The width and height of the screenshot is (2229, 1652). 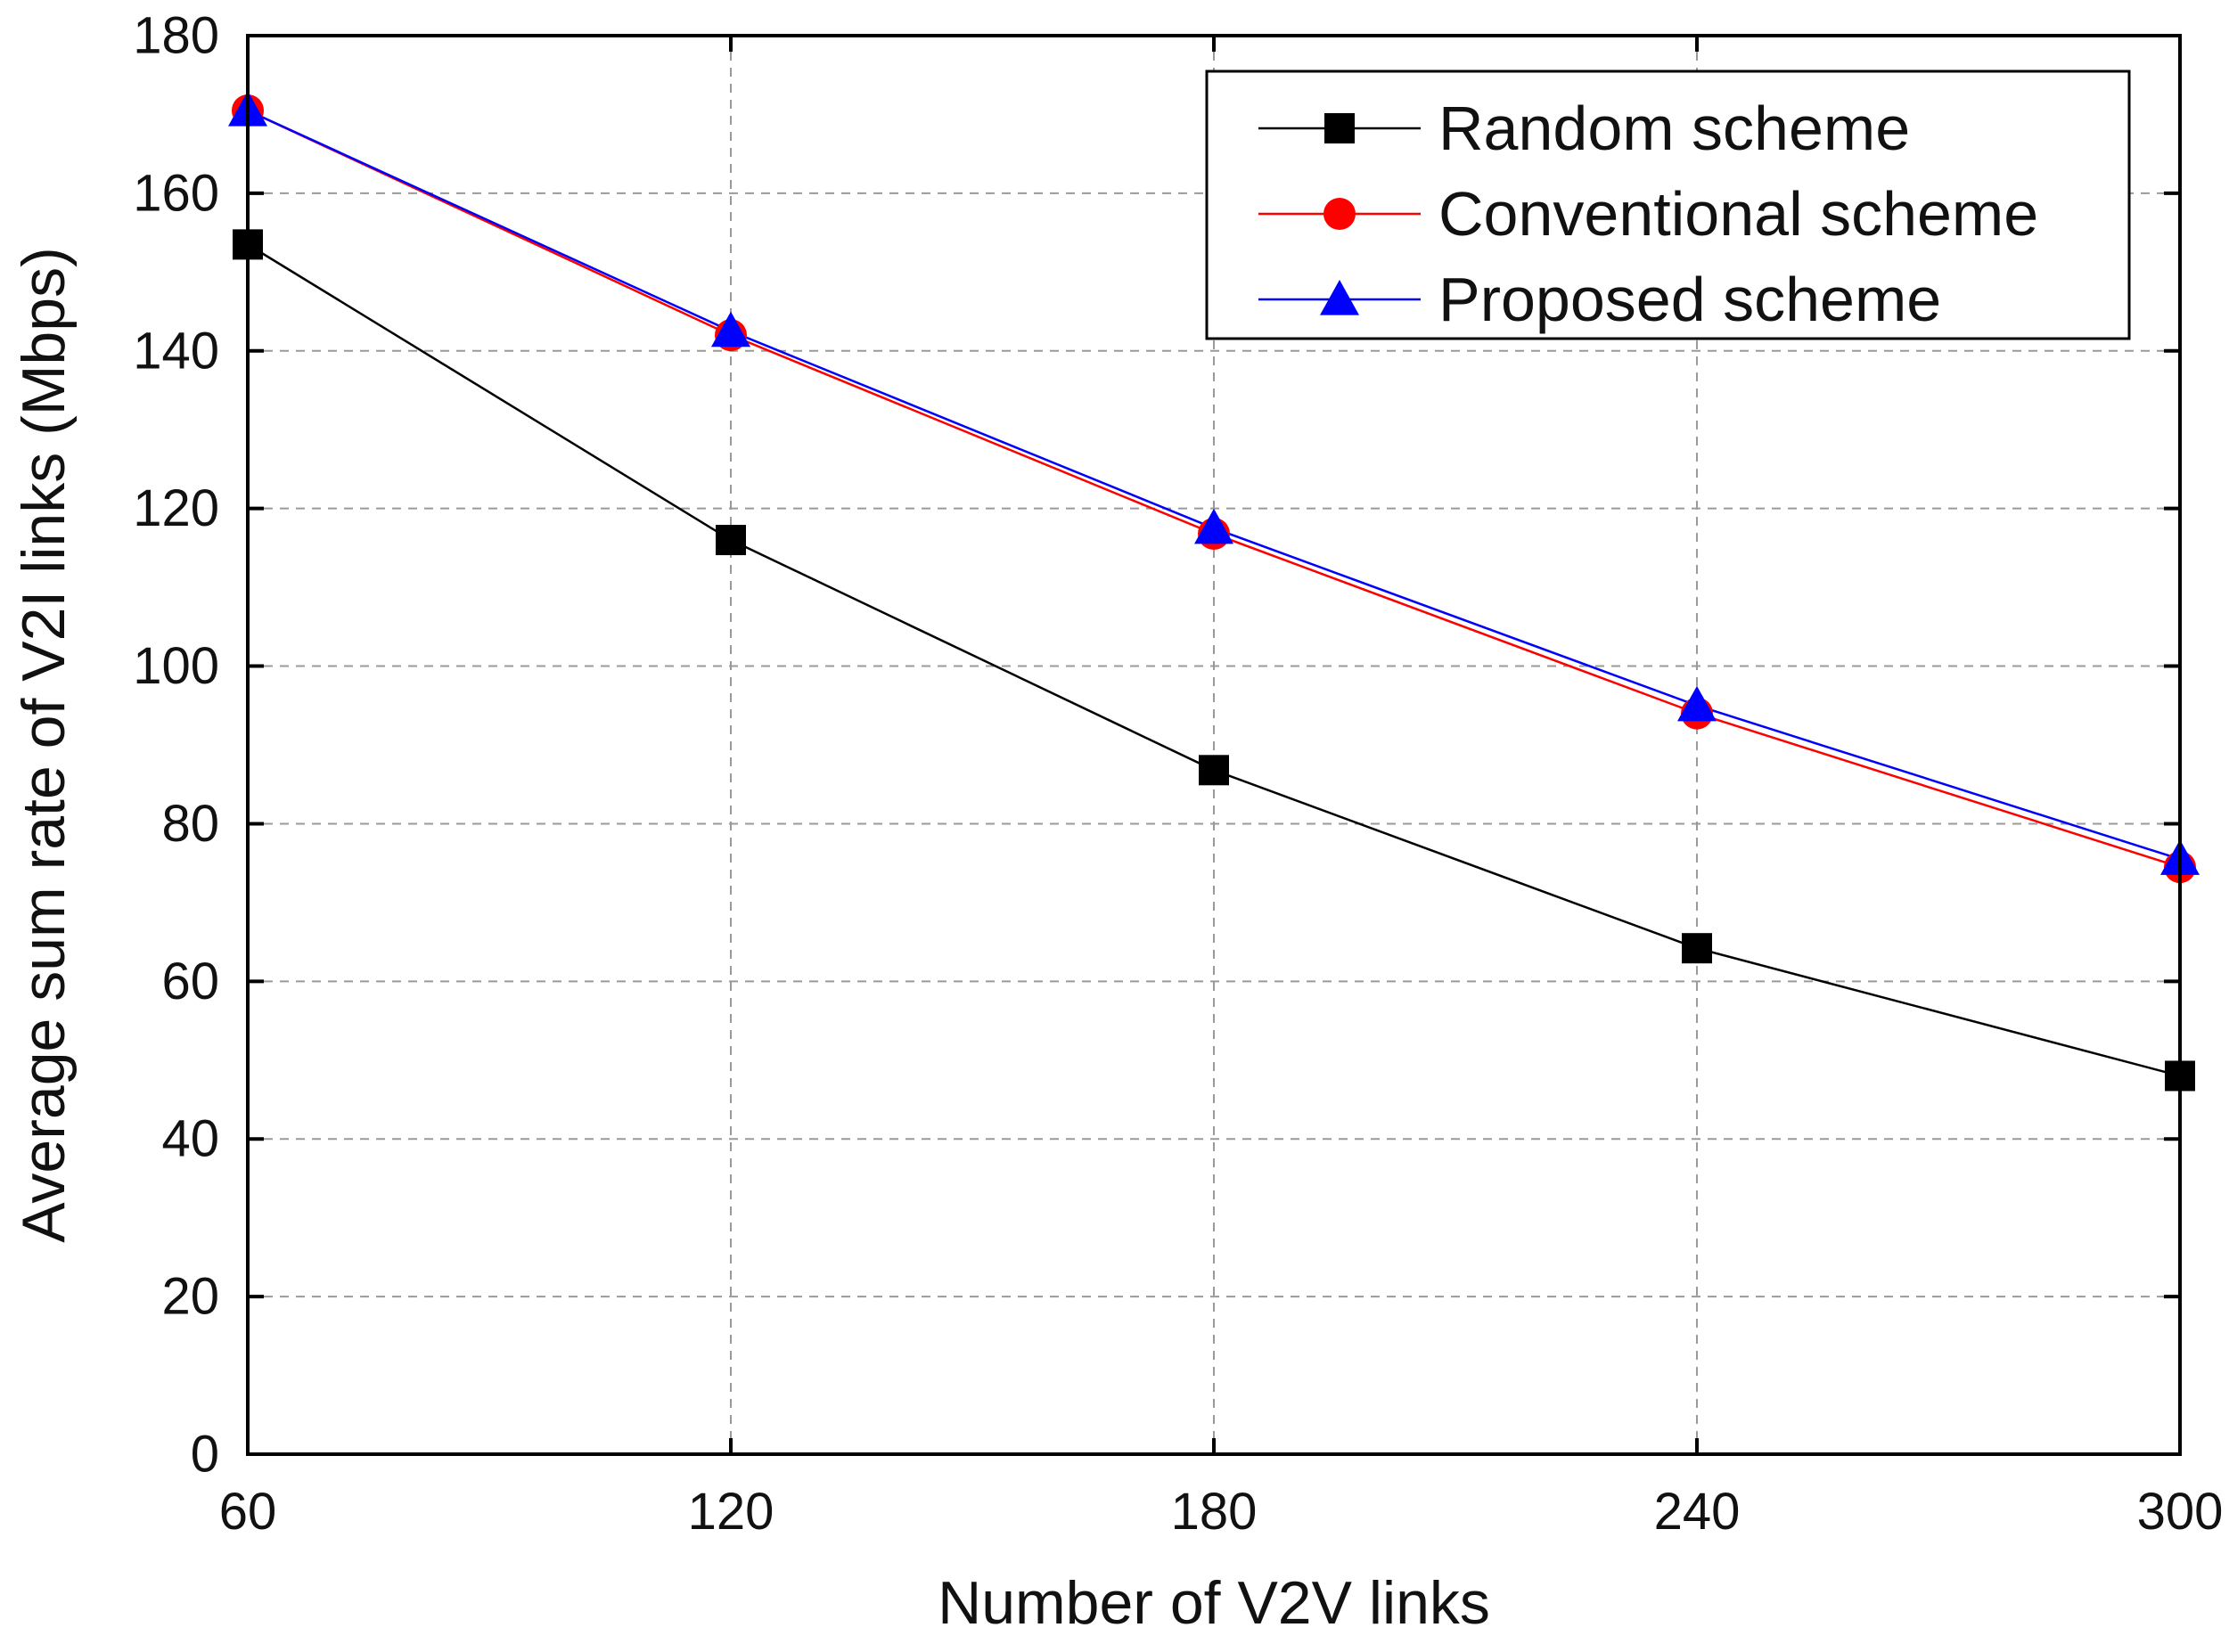 I want to click on x-tick-label: 240, so click(x=1698, y=1512).